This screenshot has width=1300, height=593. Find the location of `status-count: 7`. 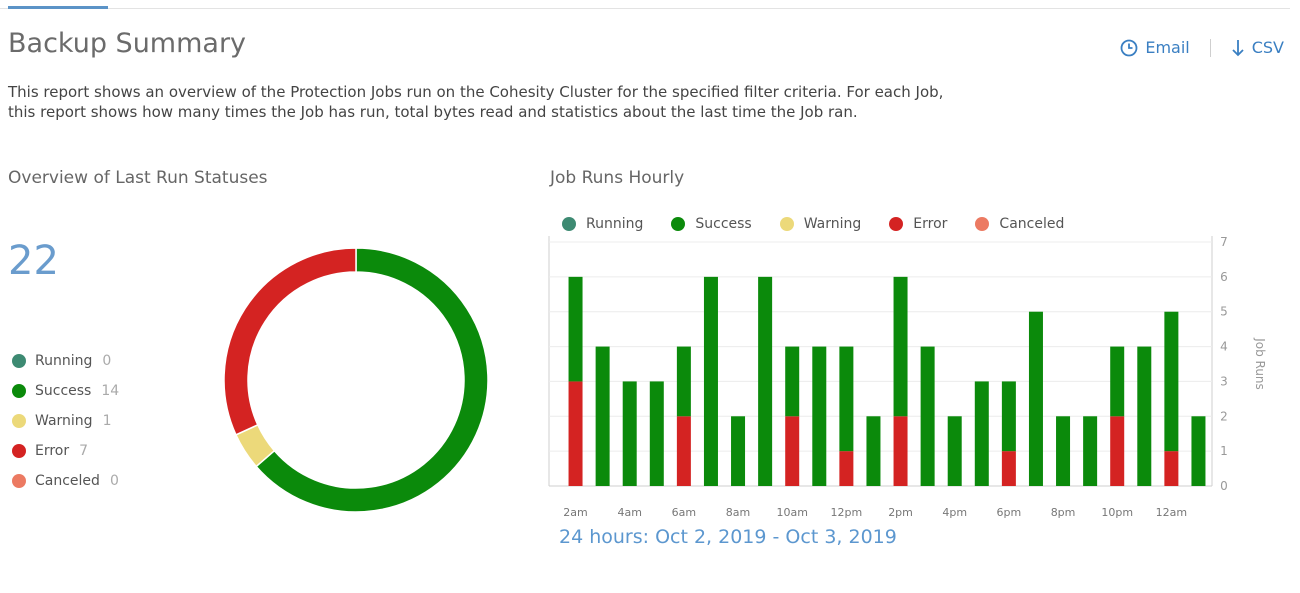

status-count: 7 is located at coordinates (84, 451).